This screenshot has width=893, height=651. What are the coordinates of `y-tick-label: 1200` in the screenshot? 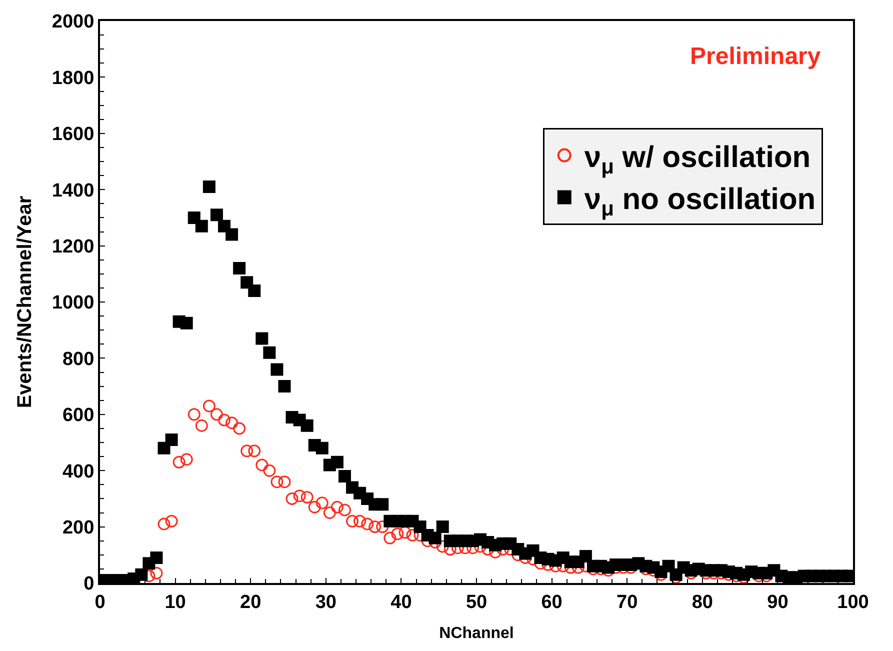 It's located at (73, 247).